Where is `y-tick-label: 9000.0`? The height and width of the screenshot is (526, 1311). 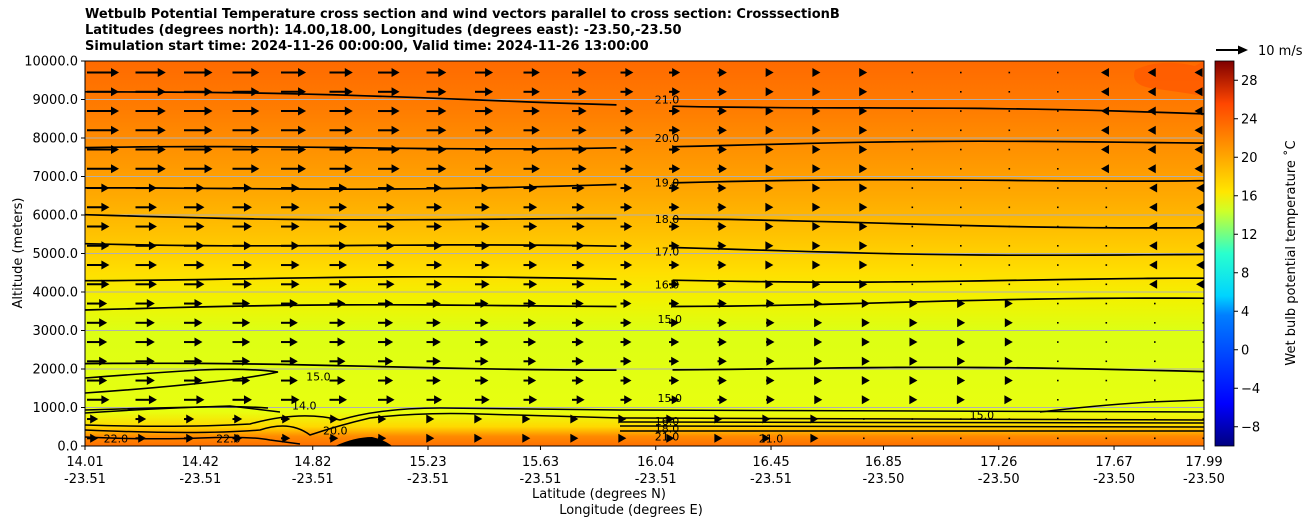 y-tick-label: 9000.0 is located at coordinates (56, 100).